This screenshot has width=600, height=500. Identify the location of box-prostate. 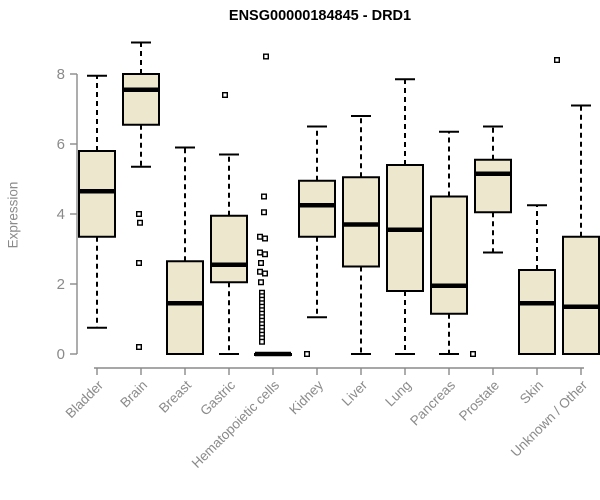
(491, 241).